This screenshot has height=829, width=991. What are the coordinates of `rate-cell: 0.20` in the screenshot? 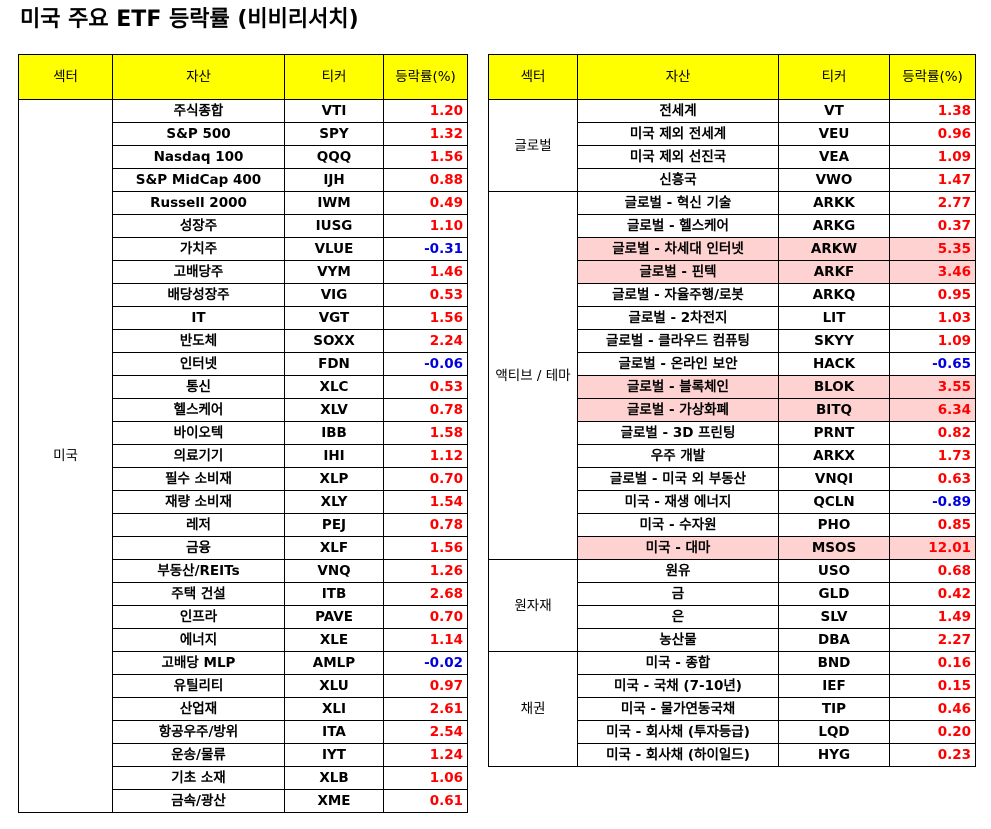 It's located at (932, 732).